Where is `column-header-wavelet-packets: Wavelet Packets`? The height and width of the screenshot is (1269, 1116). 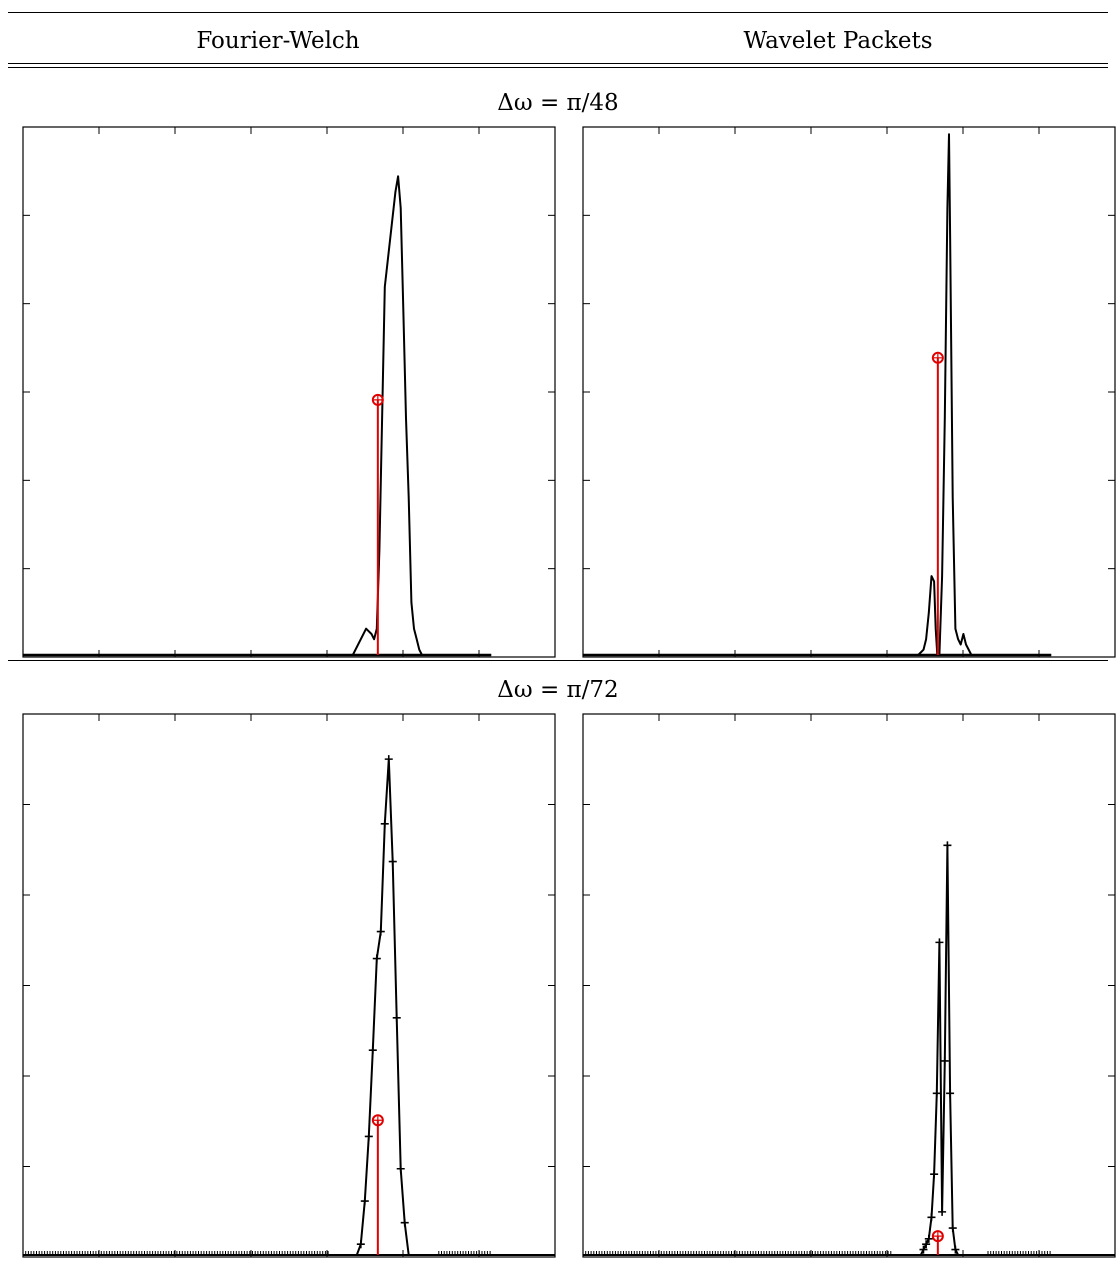 column-header-wavelet-packets: Wavelet Packets is located at coordinates (838, 41).